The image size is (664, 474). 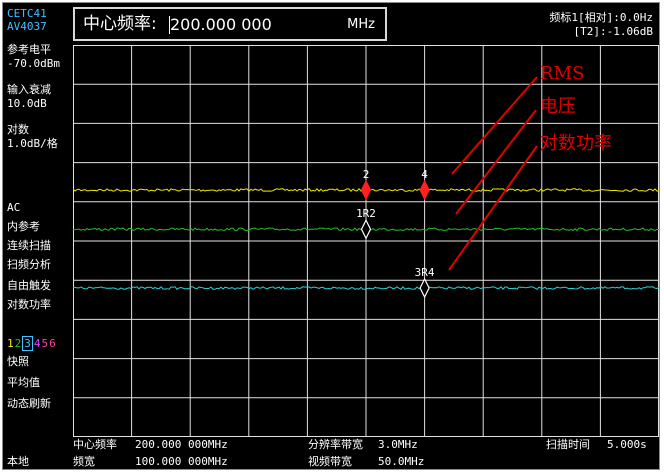 What do you see at coordinates (424, 174) in the screenshot?
I see `marker-label: 4` at bounding box center [424, 174].